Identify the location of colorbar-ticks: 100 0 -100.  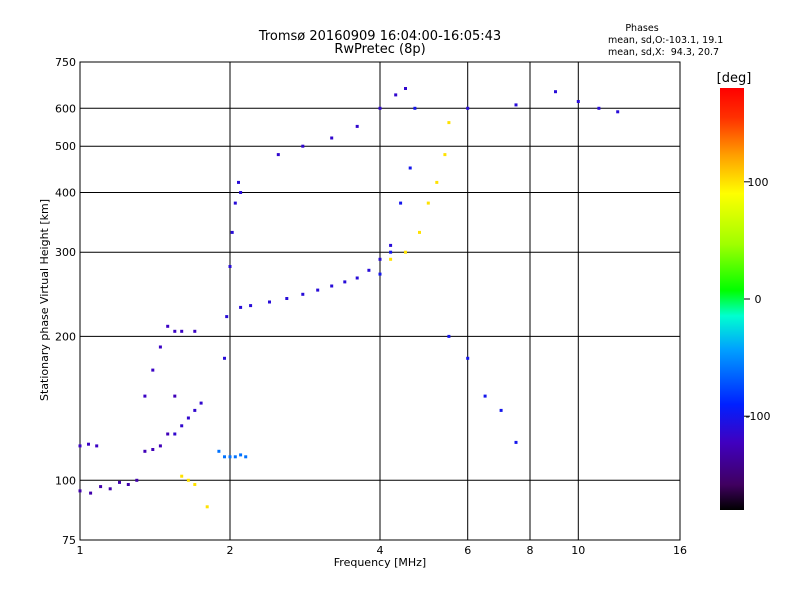
(757, 299).